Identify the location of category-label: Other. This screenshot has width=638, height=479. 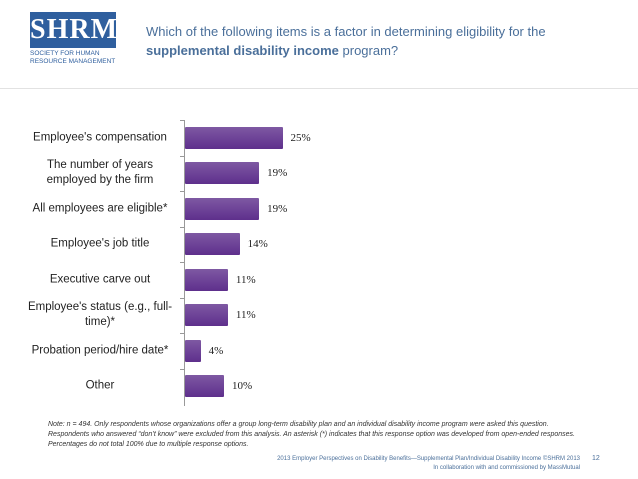
(100, 385).